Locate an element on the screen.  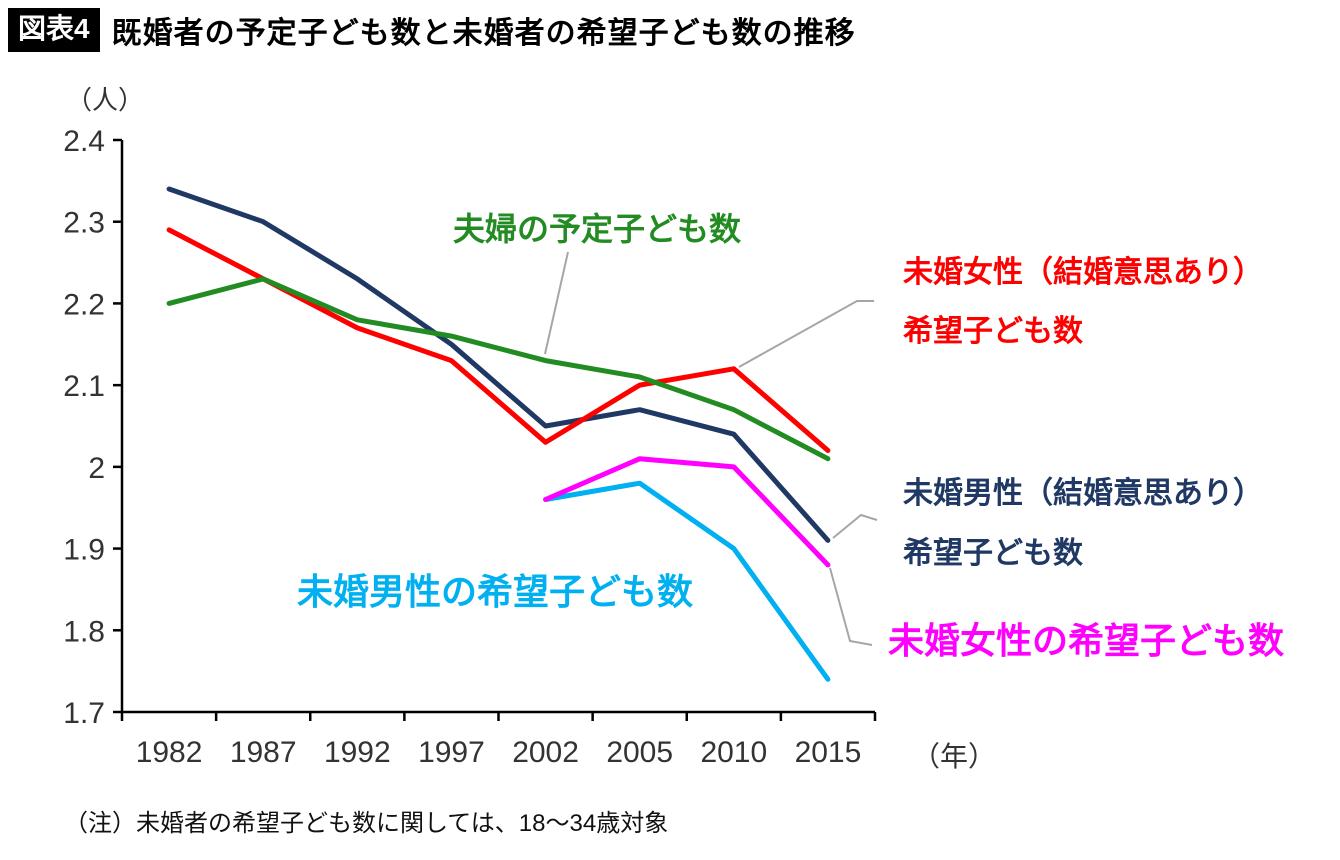
x-tick-label: 1992 is located at coordinates (357, 752).